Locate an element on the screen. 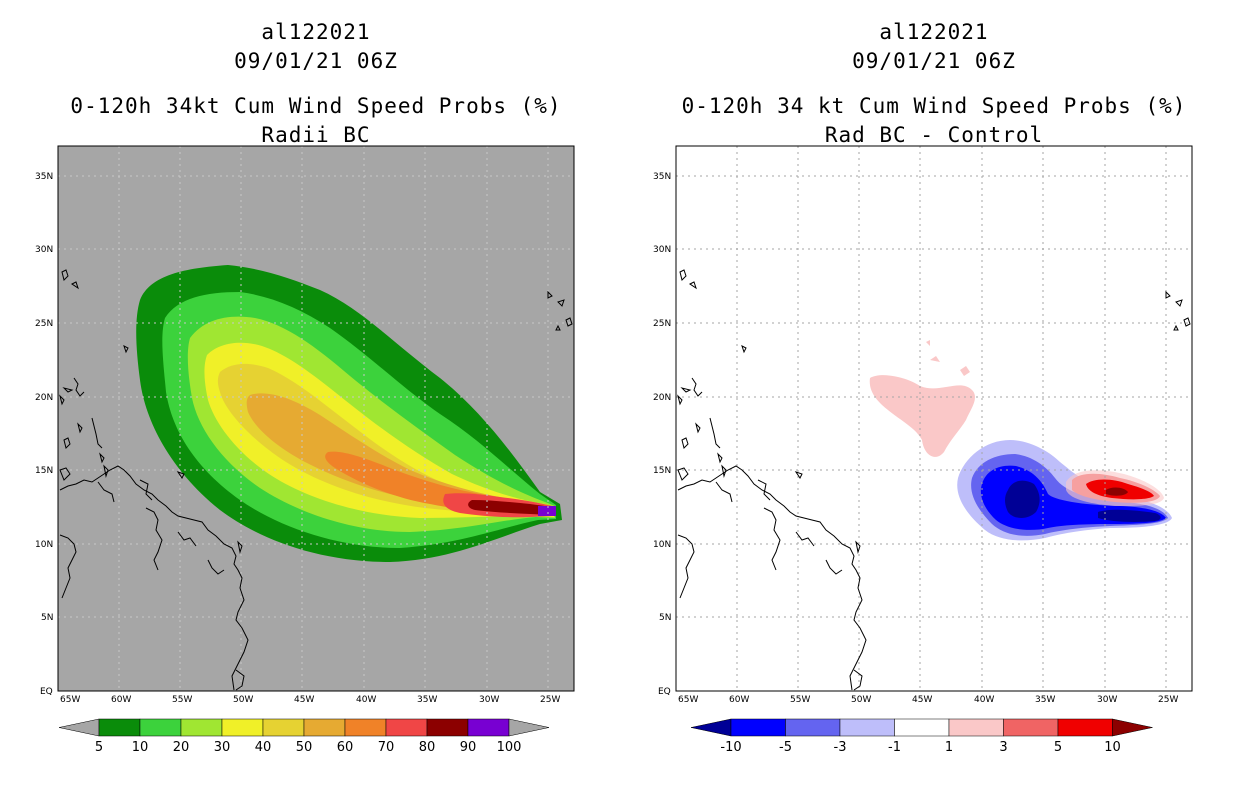 Image resolution: width=1236 pixels, height=800 pixels. right-colorbar-label: 10 is located at coordinates (1112, 747).